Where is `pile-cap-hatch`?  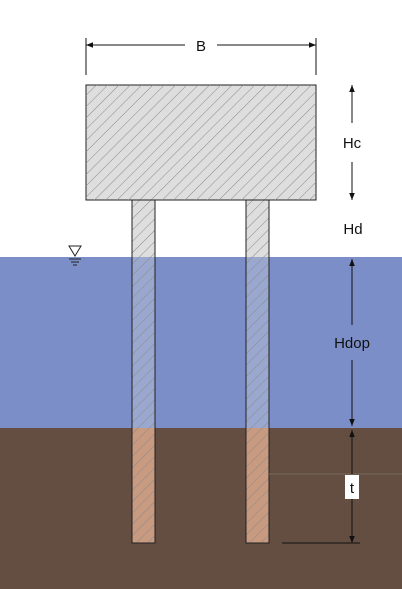 pile-cap-hatch is located at coordinates (201, 142).